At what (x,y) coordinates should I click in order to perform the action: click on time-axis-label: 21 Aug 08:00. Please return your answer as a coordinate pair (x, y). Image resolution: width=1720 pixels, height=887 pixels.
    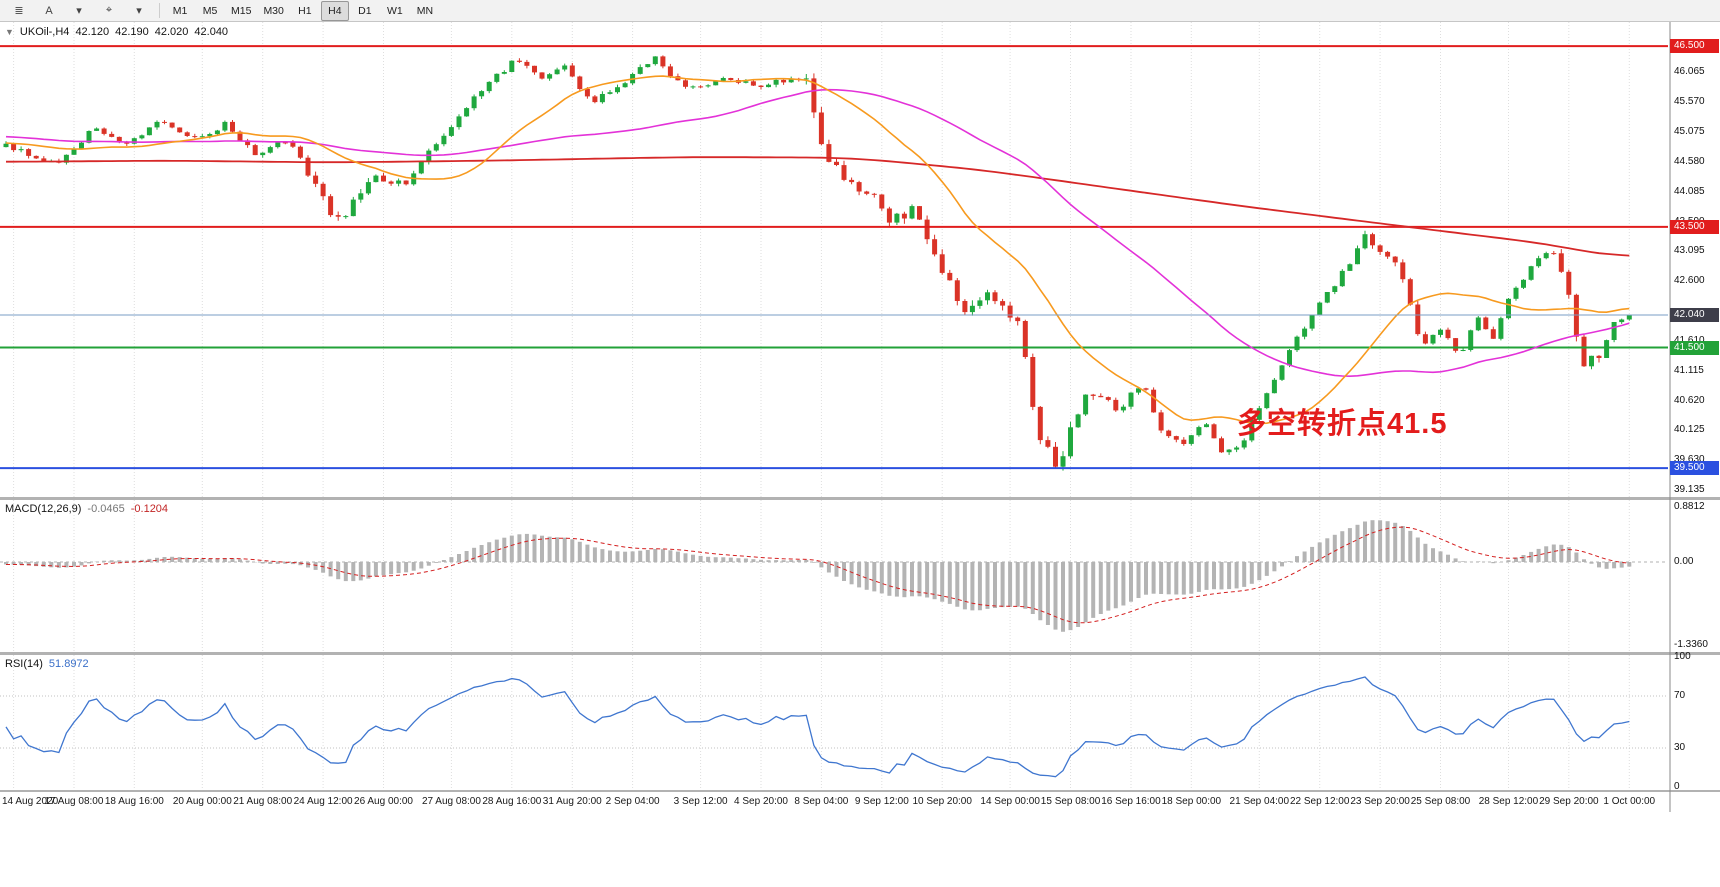
    Looking at the image, I should click on (263, 801).